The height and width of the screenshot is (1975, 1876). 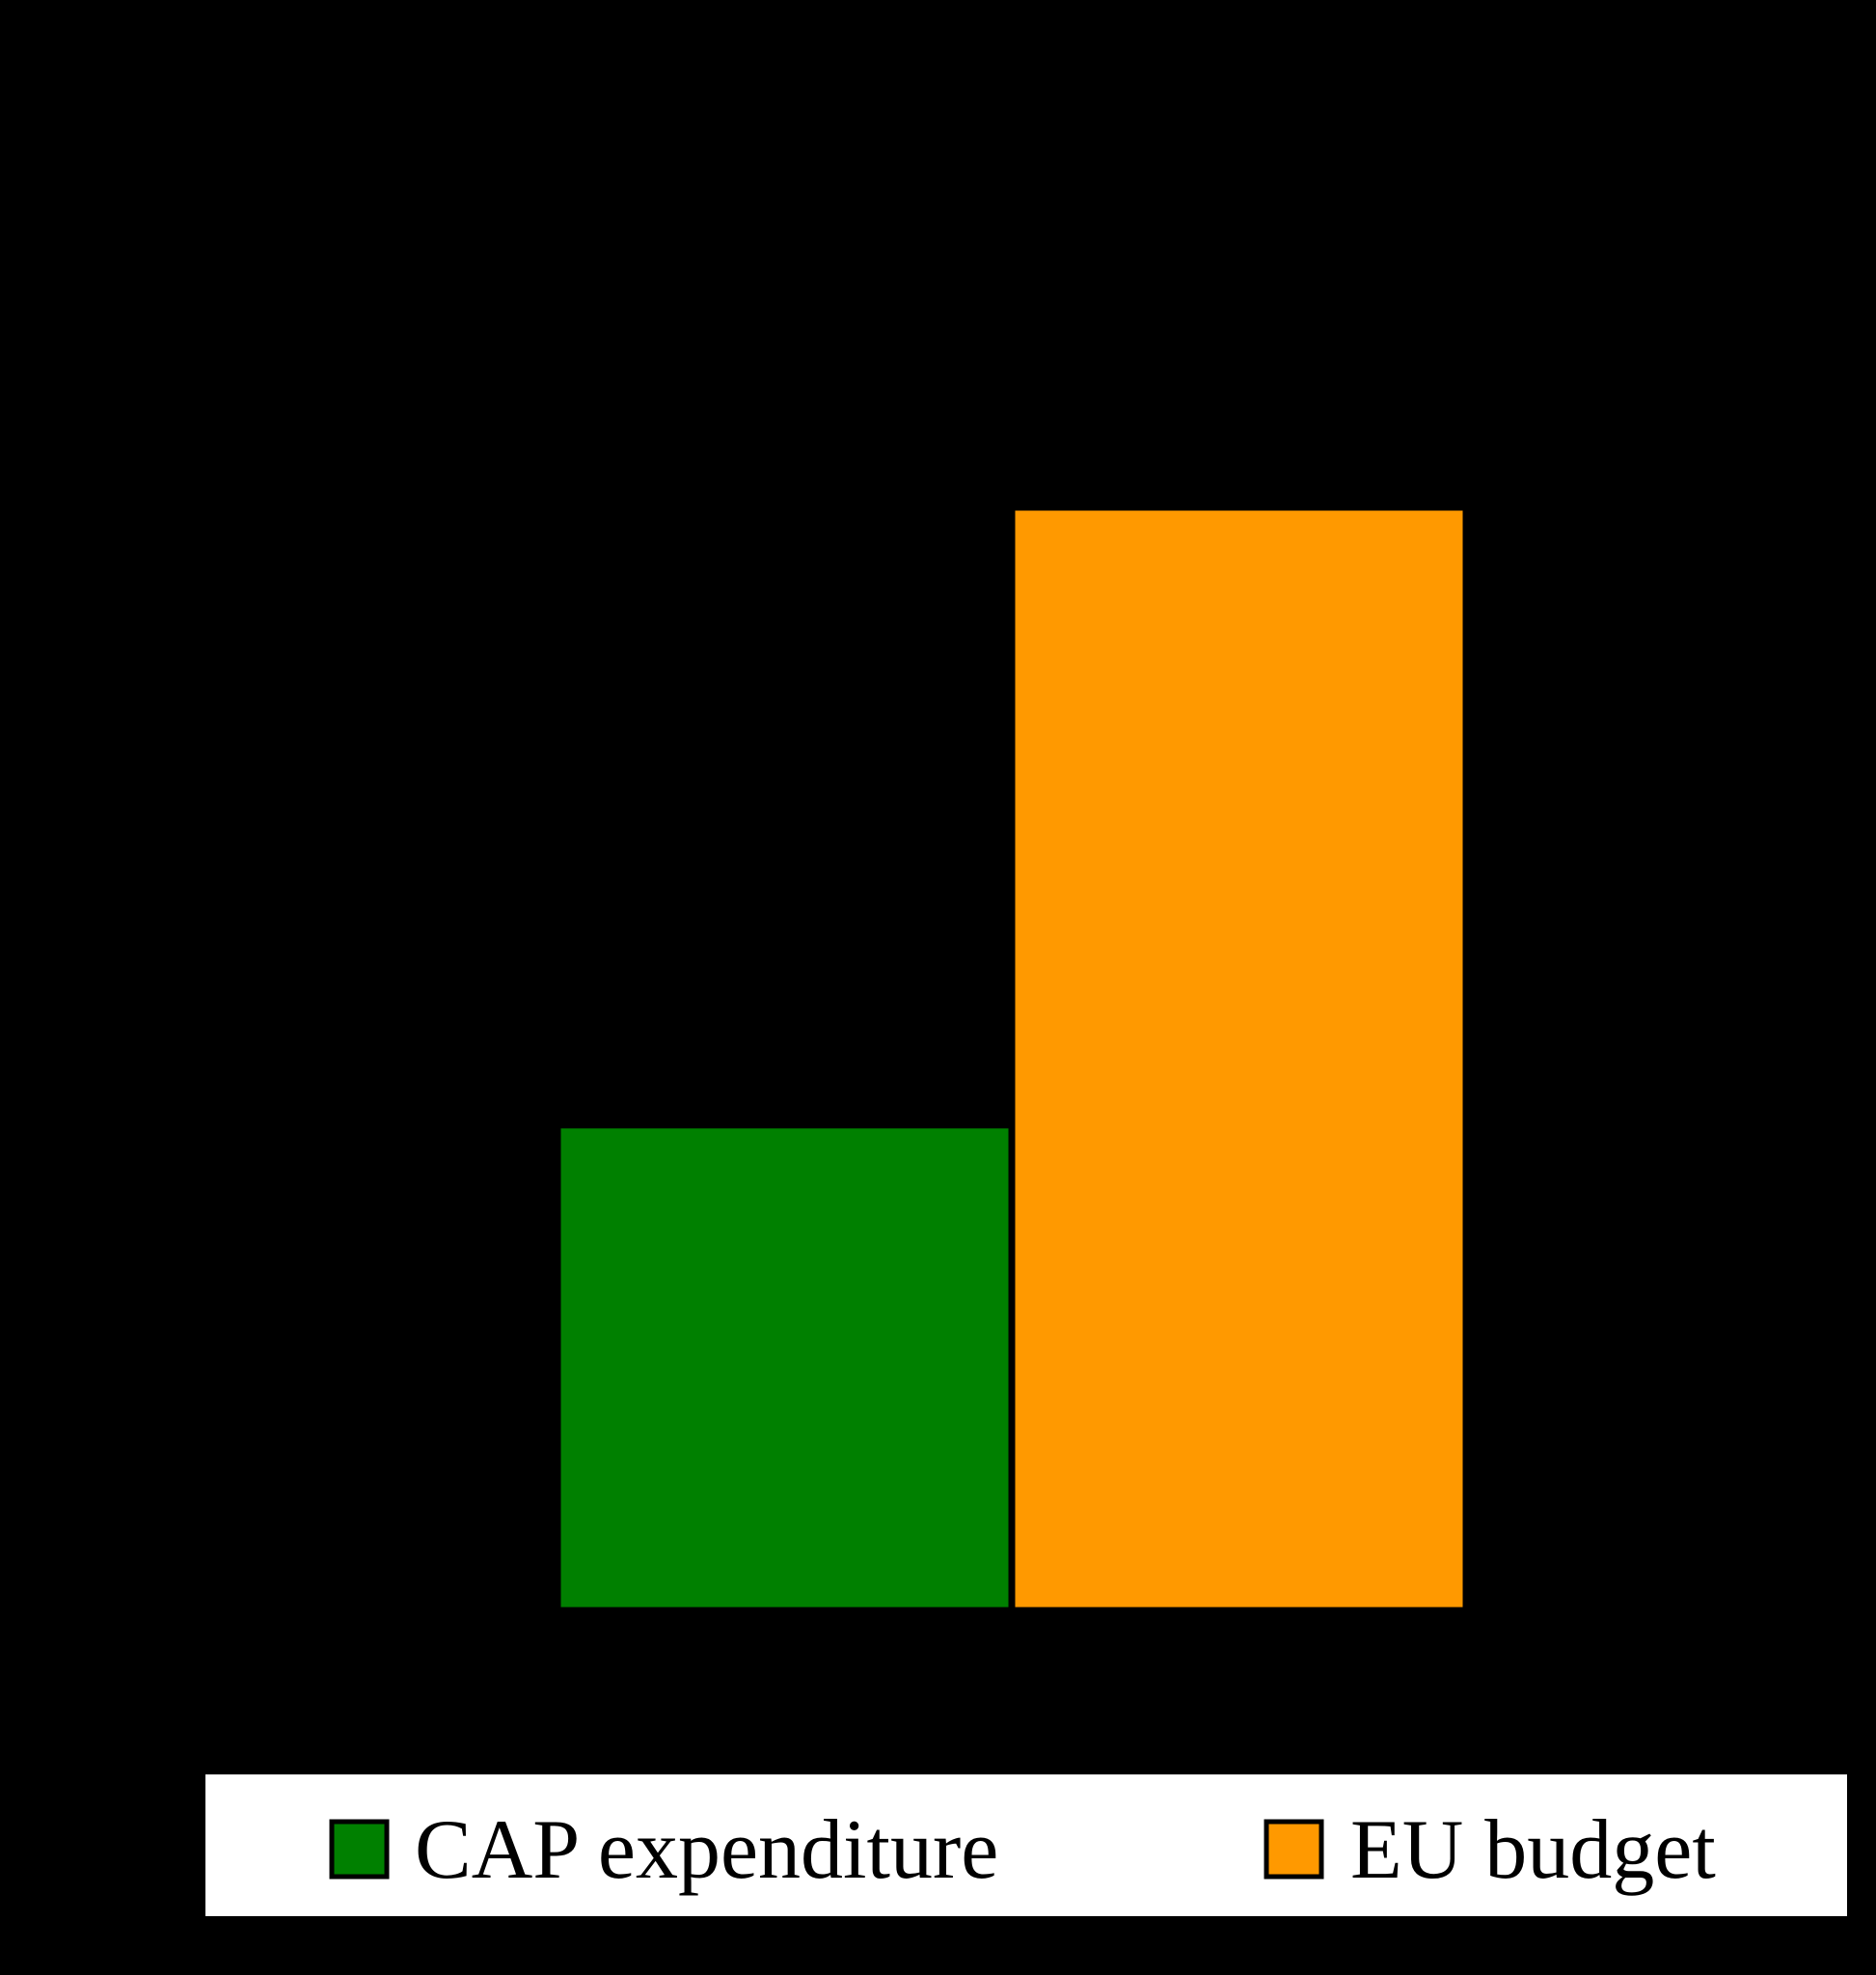 I want to click on x-axis-label: Billions of euros, so click(x=1015, y=1707).